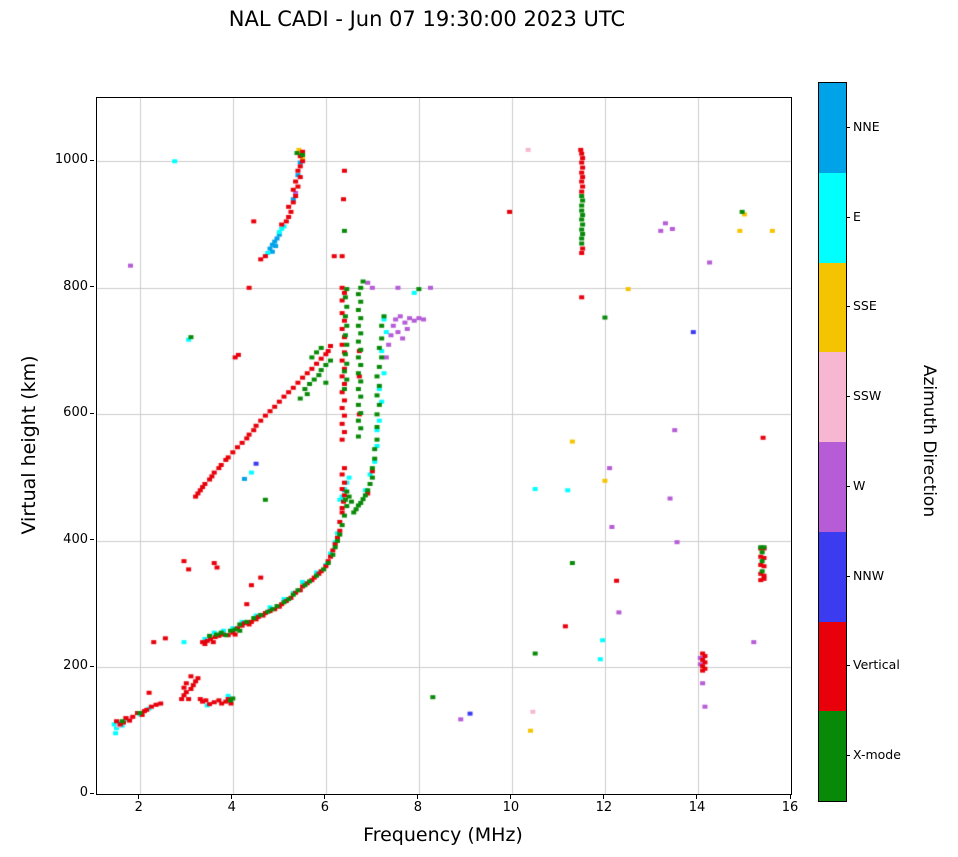 This screenshot has height=857, width=958. I want to click on y-tick-label: 1000, so click(71, 160).